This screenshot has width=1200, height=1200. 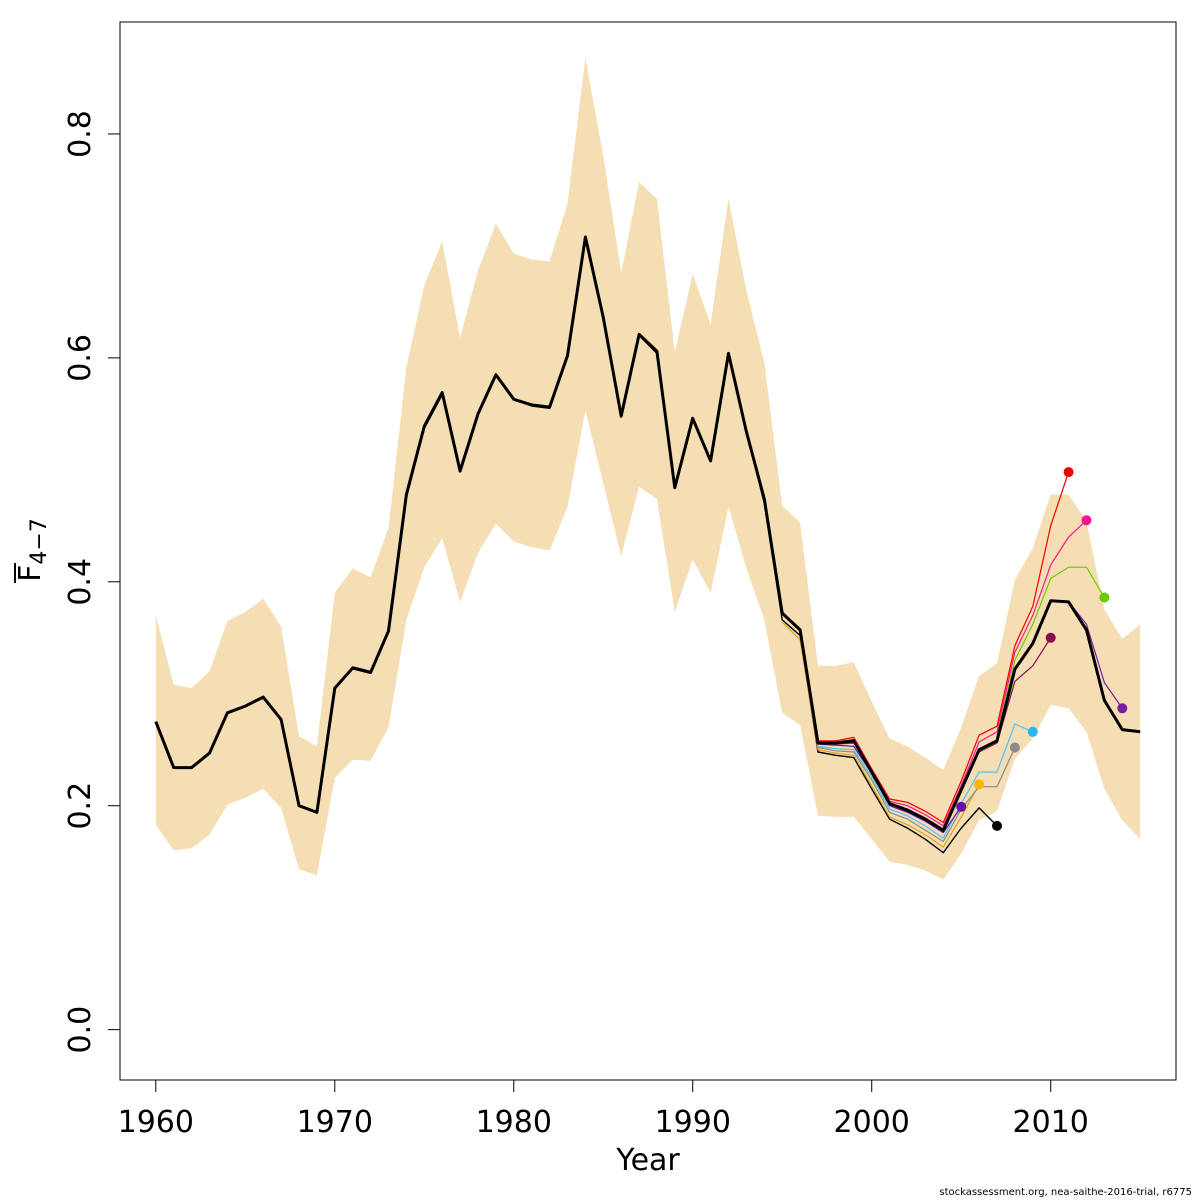 What do you see at coordinates (80, 134) in the screenshot?
I see `y-tick-label-4: 0.8` at bounding box center [80, 134].